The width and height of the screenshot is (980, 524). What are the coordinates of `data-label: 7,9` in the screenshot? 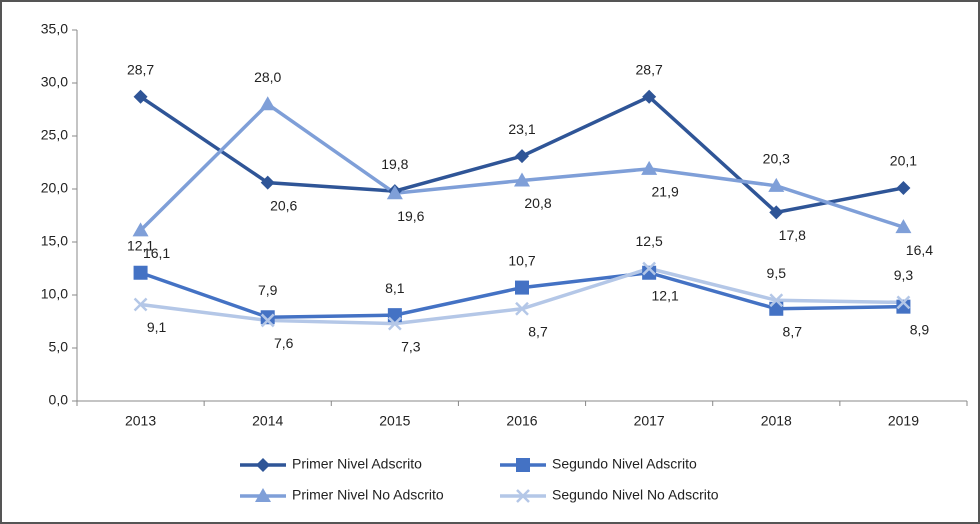 It's located at (268, 290).